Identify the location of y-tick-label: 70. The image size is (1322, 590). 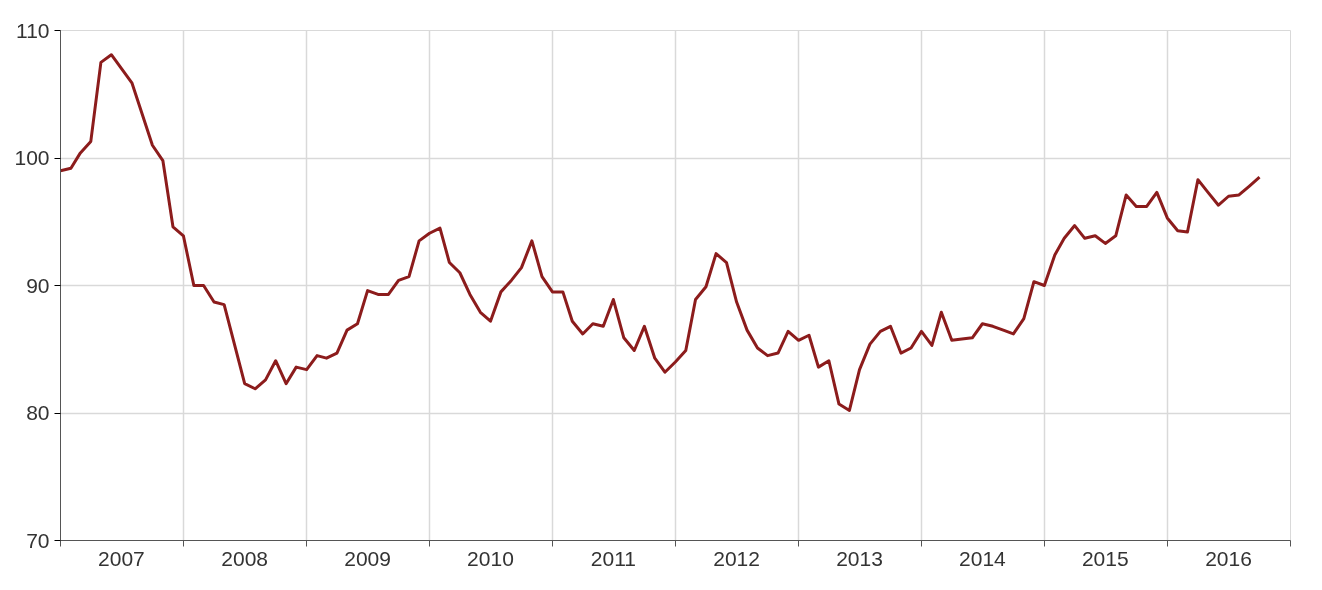
(38, 540).